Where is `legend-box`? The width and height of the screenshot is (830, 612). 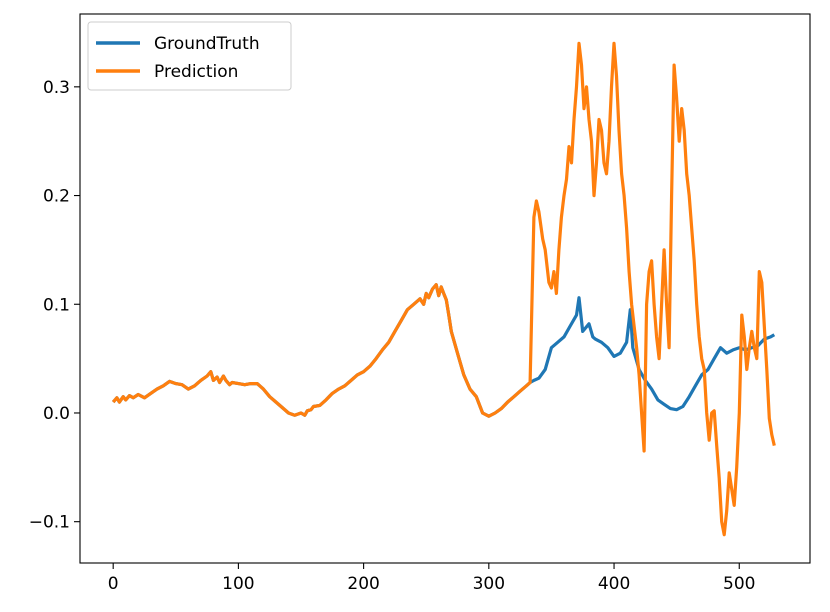
legend-box is located at coordinates (189, 56).